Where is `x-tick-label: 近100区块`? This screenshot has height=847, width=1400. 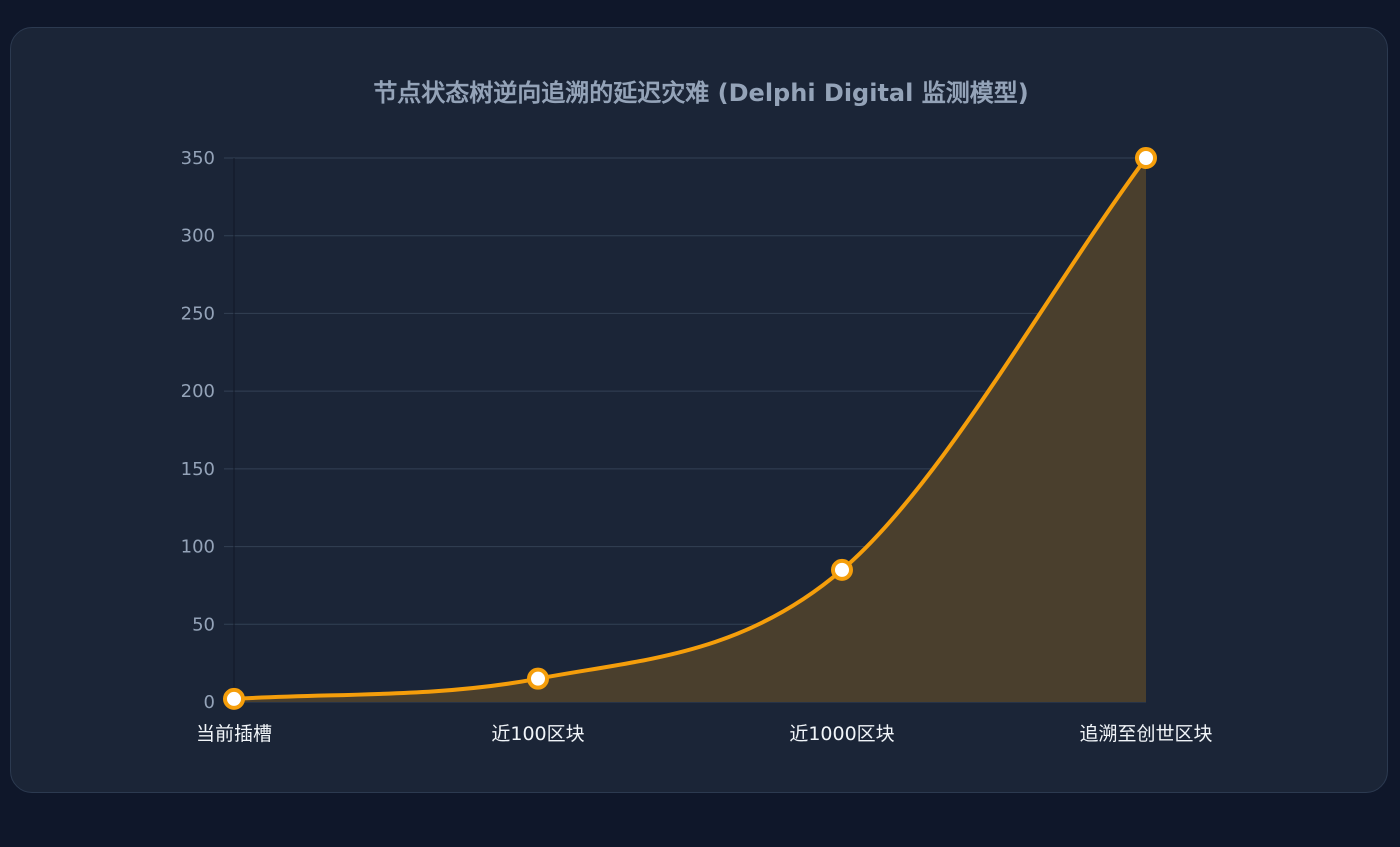 x-tick-label: 近100区块 is located at coordinates (537, 734).